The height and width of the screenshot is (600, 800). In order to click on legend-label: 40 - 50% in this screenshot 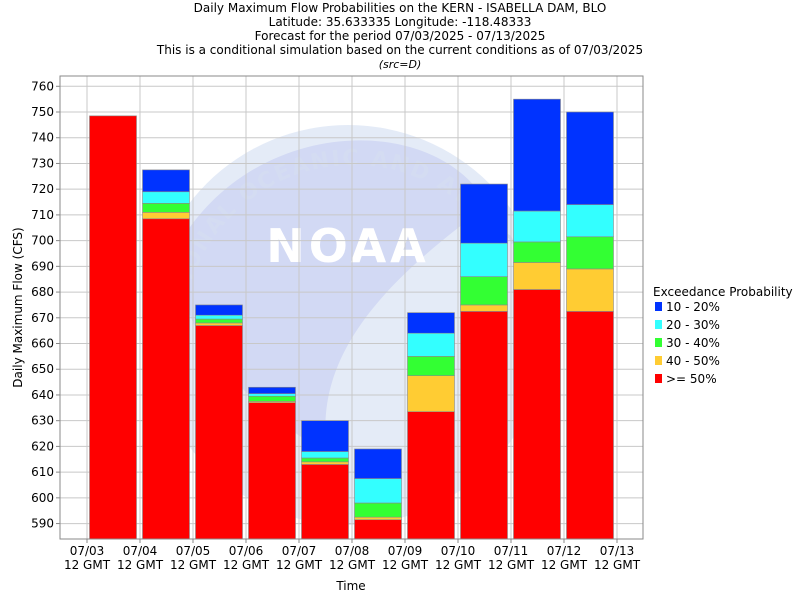, I will do `click(693, 361)`.